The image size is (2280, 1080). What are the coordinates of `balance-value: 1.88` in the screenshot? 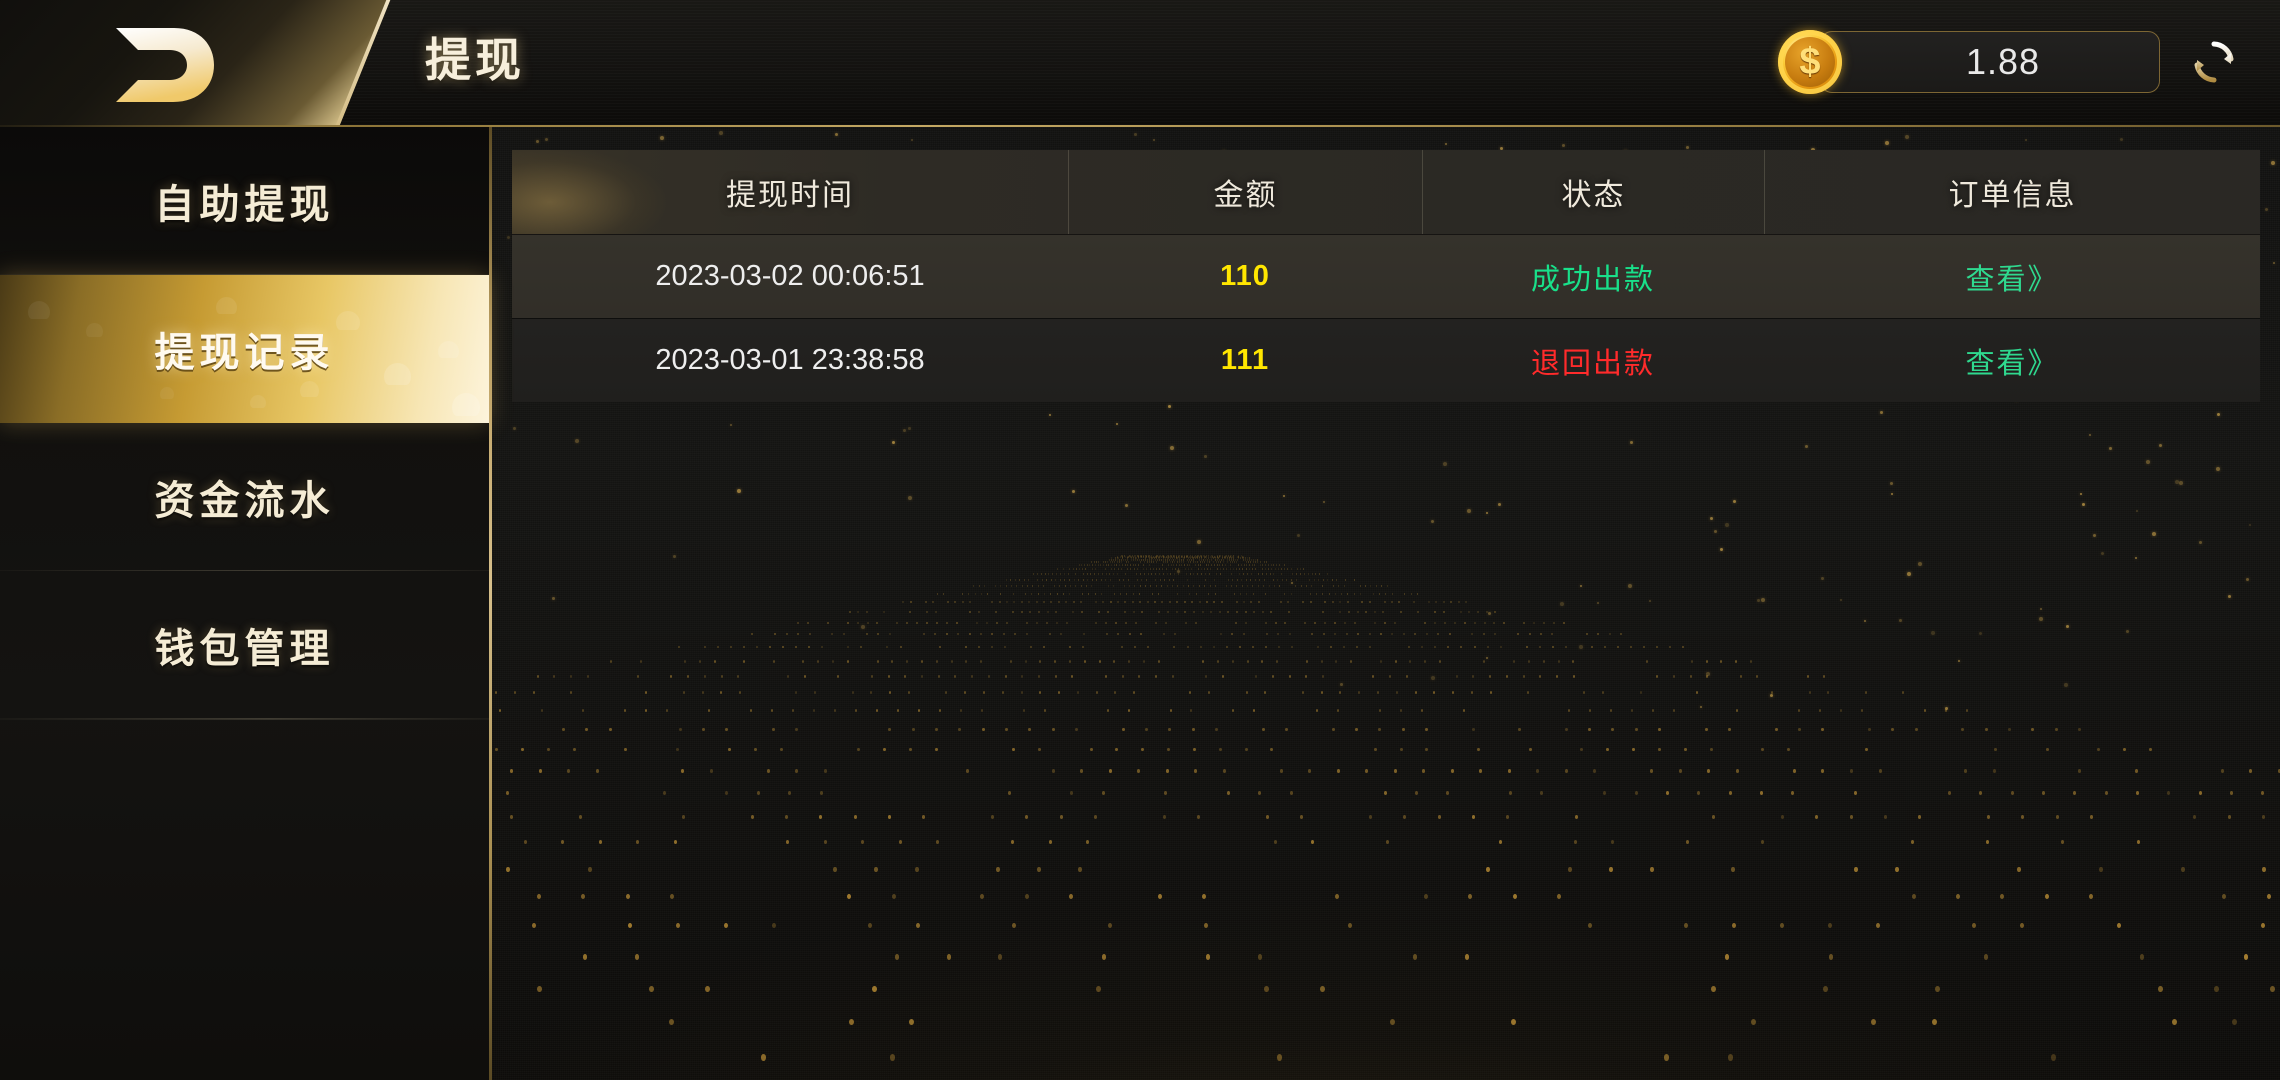 It's located at (2003, 61).